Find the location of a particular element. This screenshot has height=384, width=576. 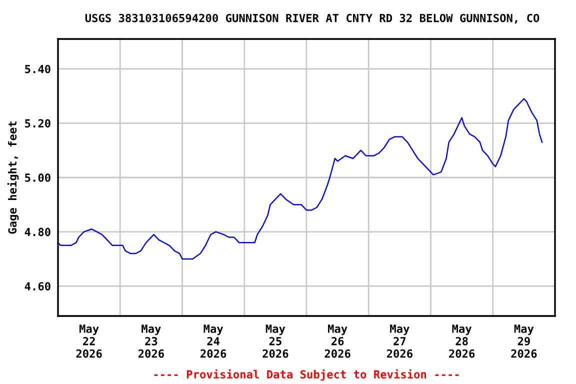

y-axis-title: Gage height, feet is located at coordinates (13, 178).